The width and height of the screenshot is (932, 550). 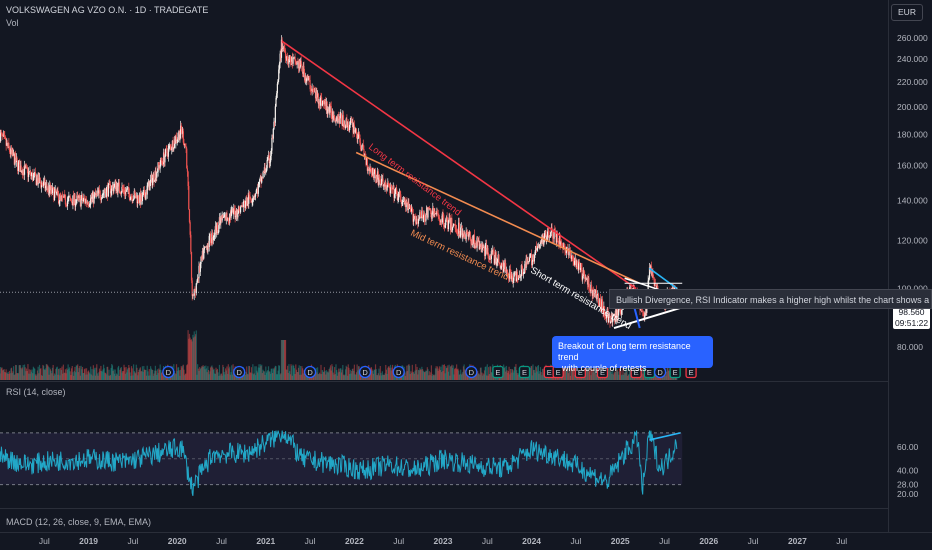 I want to click on currency-button: EUR, so click(x=907, y=12).